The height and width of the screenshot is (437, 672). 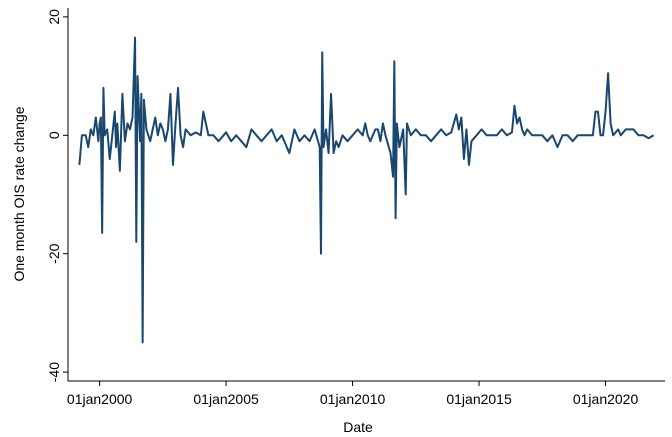 I want to click on x-tick-label: 01jan2015, so click(x=479, y=399).